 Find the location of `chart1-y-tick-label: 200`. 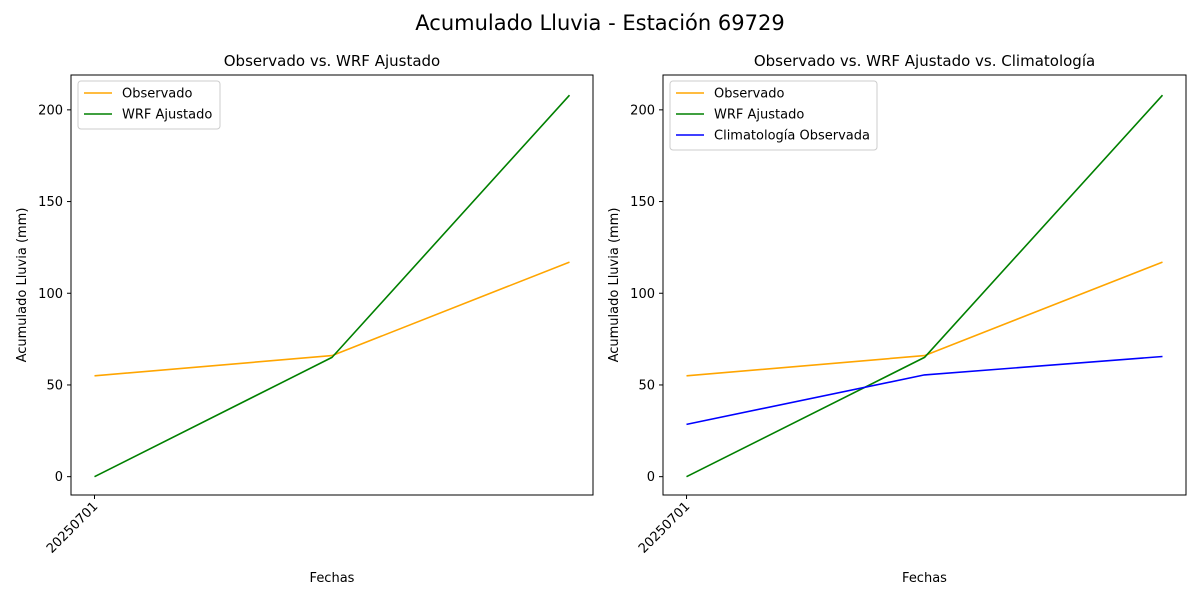

chart1-y-tick-label: 200 is located at coordinates (50, 110).